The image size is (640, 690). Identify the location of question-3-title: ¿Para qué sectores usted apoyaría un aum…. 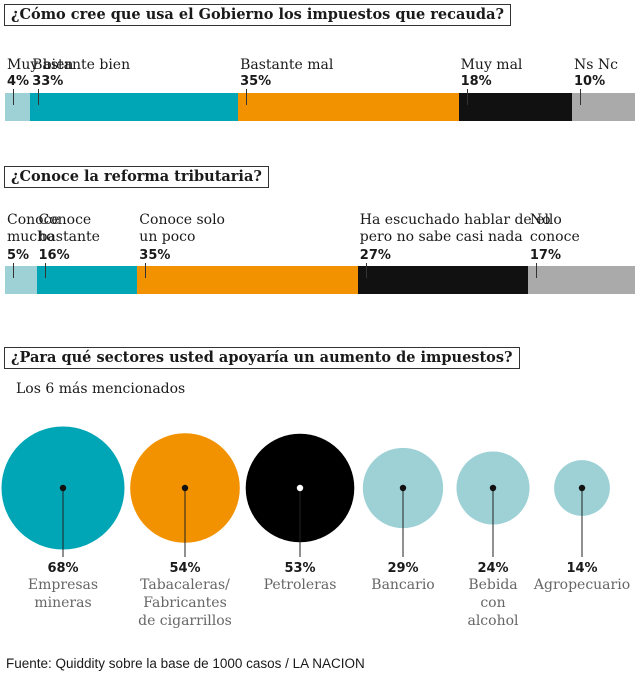
(262, 358).